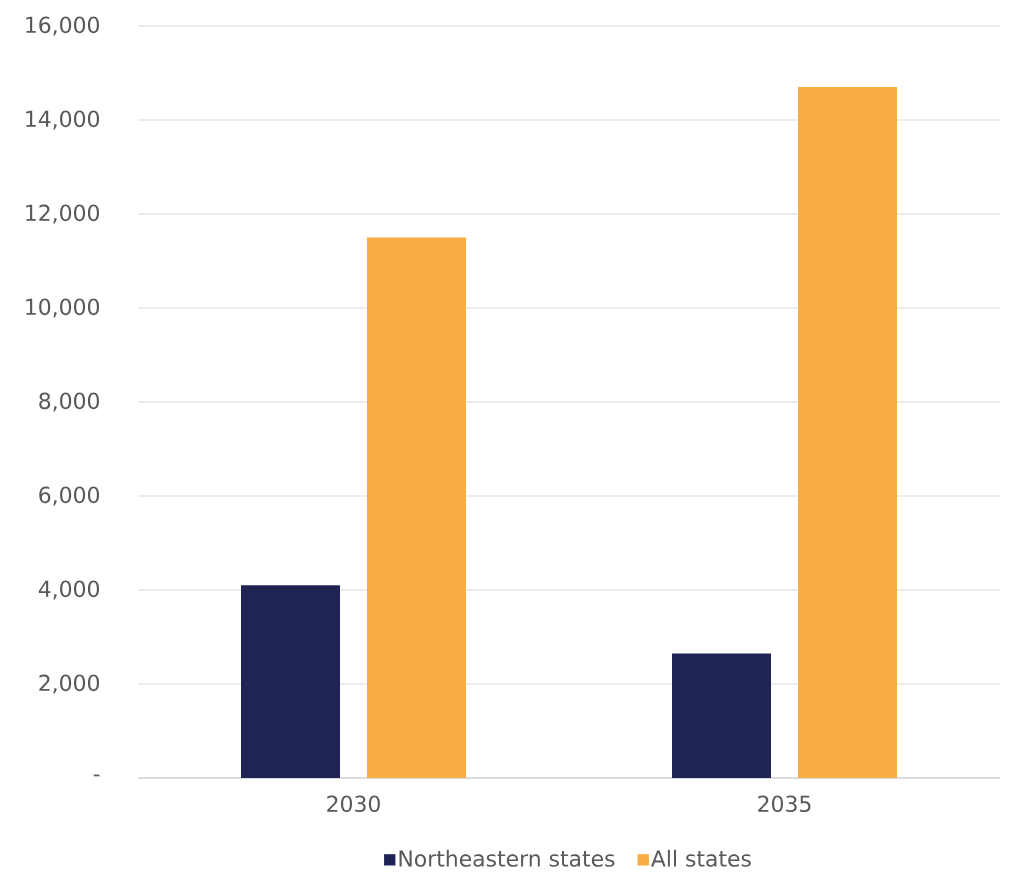 The image size is (1015, 896). What do you see at coordinates (701, 858) in the screenshot?
I see `legend-label: All states` at bounding box center [701, 858].